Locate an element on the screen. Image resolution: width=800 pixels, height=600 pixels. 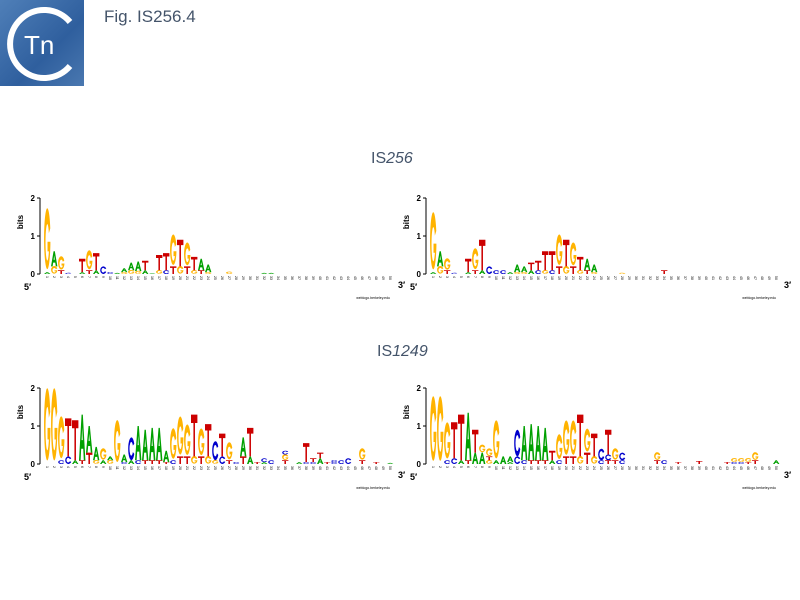
position-label: 31 is located at coordinates (643, 278).